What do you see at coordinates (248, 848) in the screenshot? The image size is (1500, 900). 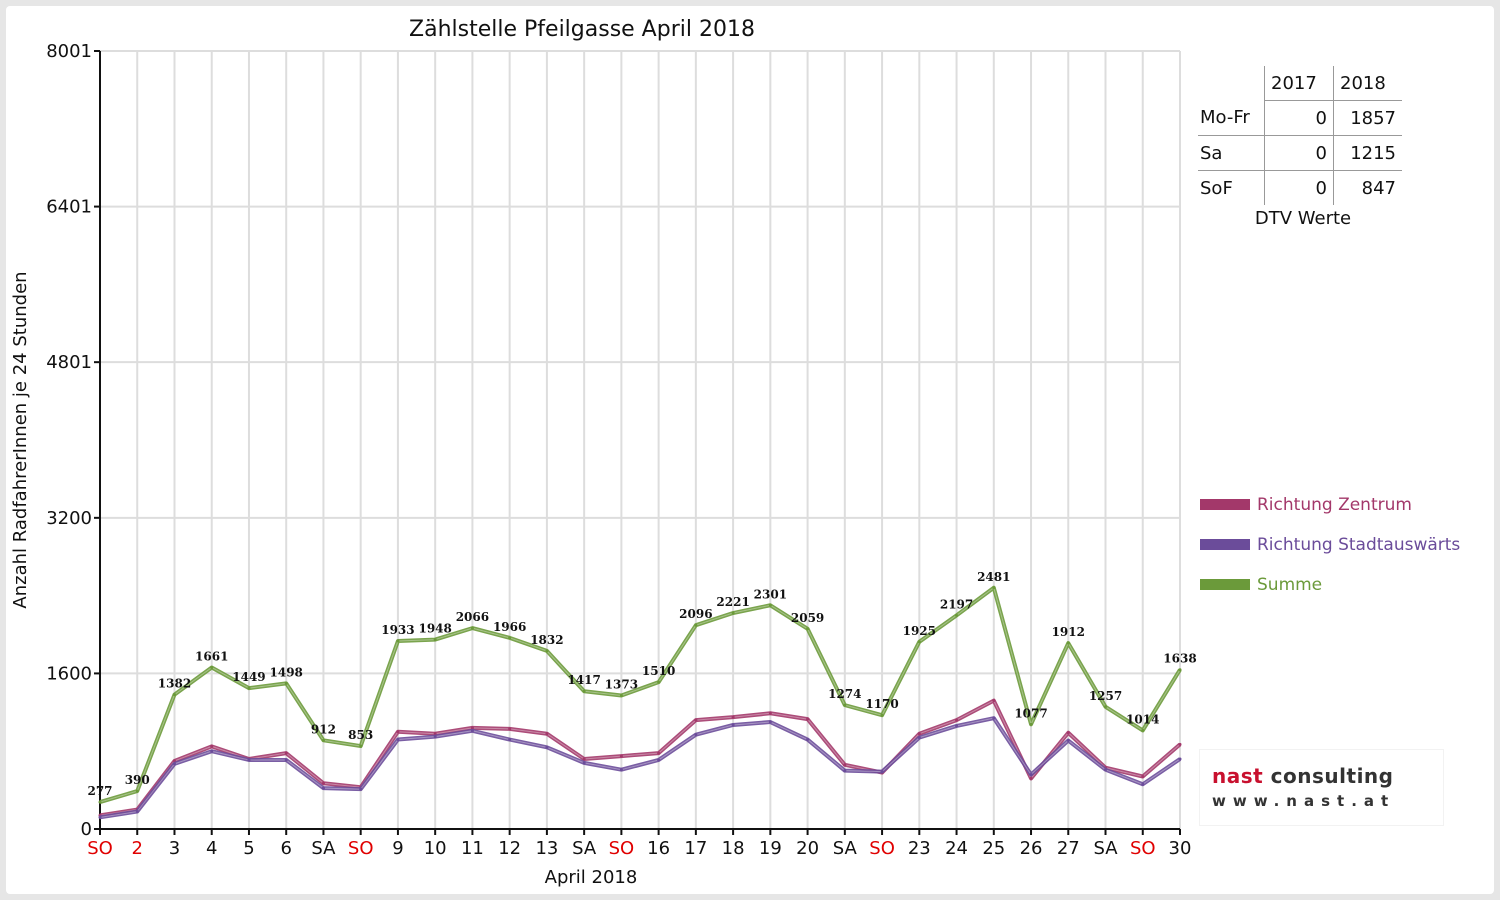 I see `x-tick-label: 5` at bounding box center [248, 848].